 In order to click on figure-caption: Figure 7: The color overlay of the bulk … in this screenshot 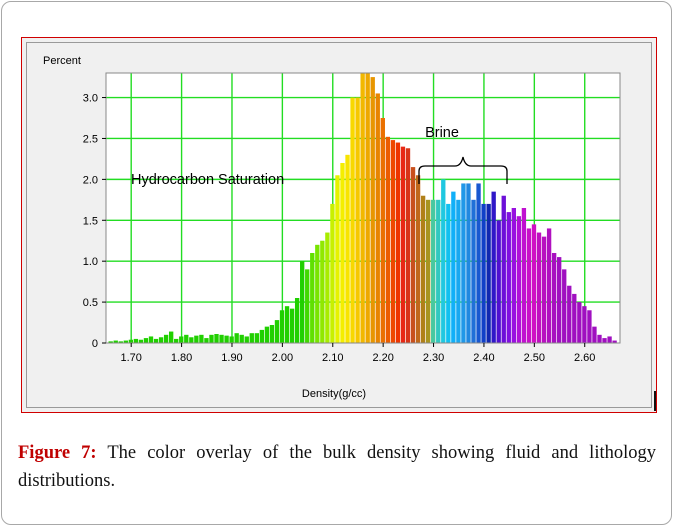, I will do `click(337, 467)`.